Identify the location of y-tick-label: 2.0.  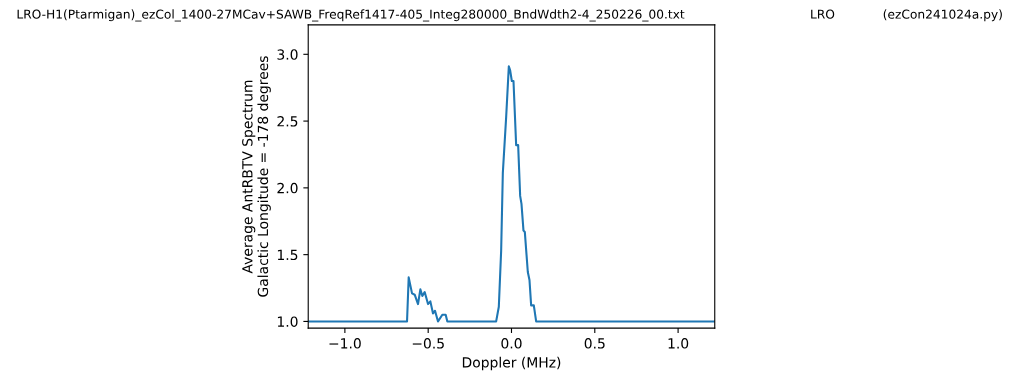
(287, 188).